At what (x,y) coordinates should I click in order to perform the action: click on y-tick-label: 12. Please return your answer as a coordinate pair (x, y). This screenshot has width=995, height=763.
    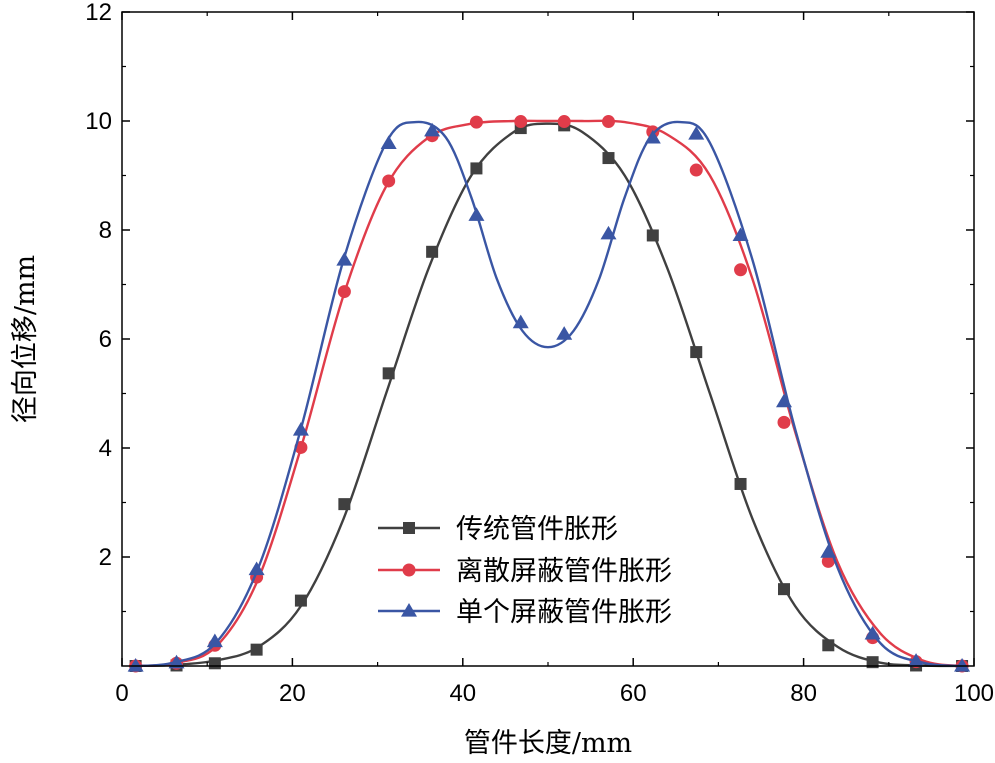
    Looking at the image, I should click on (98, 13).